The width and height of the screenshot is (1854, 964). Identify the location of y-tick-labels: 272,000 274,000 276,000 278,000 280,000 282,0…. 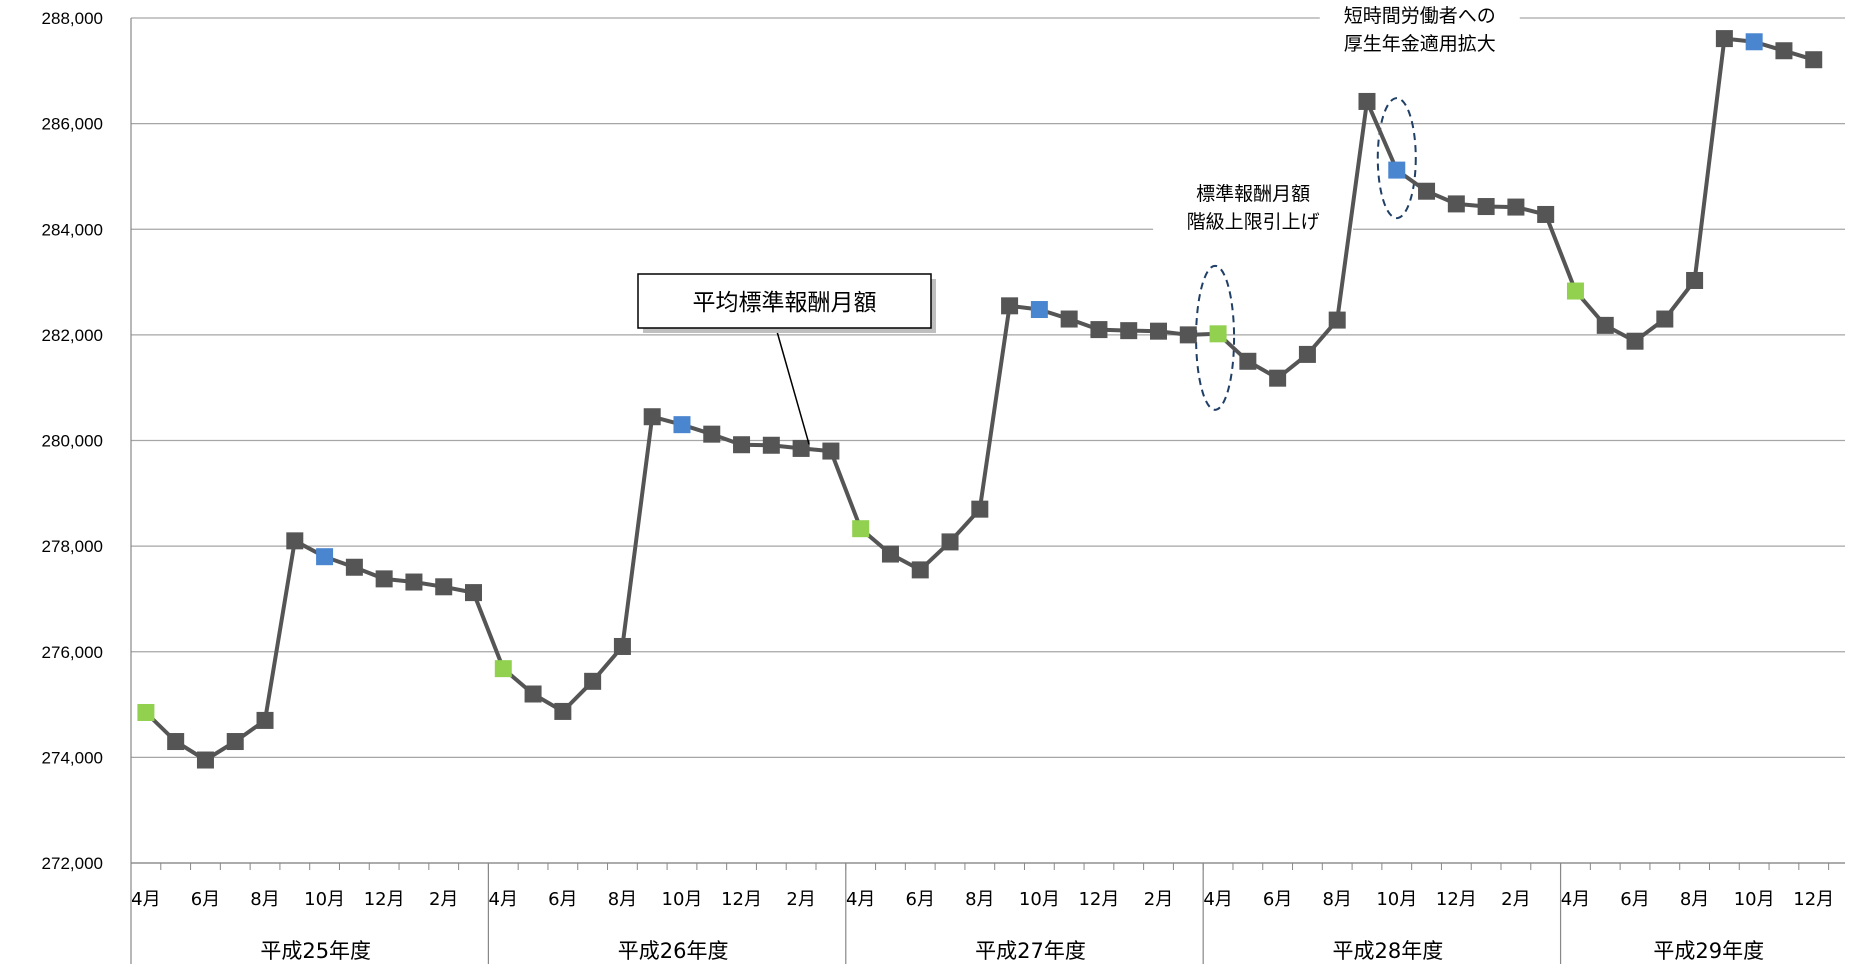
(72, 441).